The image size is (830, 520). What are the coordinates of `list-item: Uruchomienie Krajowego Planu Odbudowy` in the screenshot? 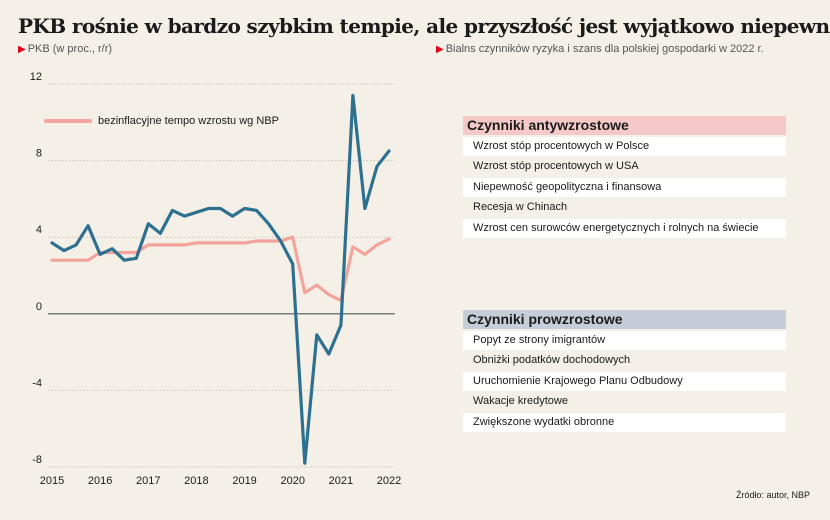 It's located at (624, 381).